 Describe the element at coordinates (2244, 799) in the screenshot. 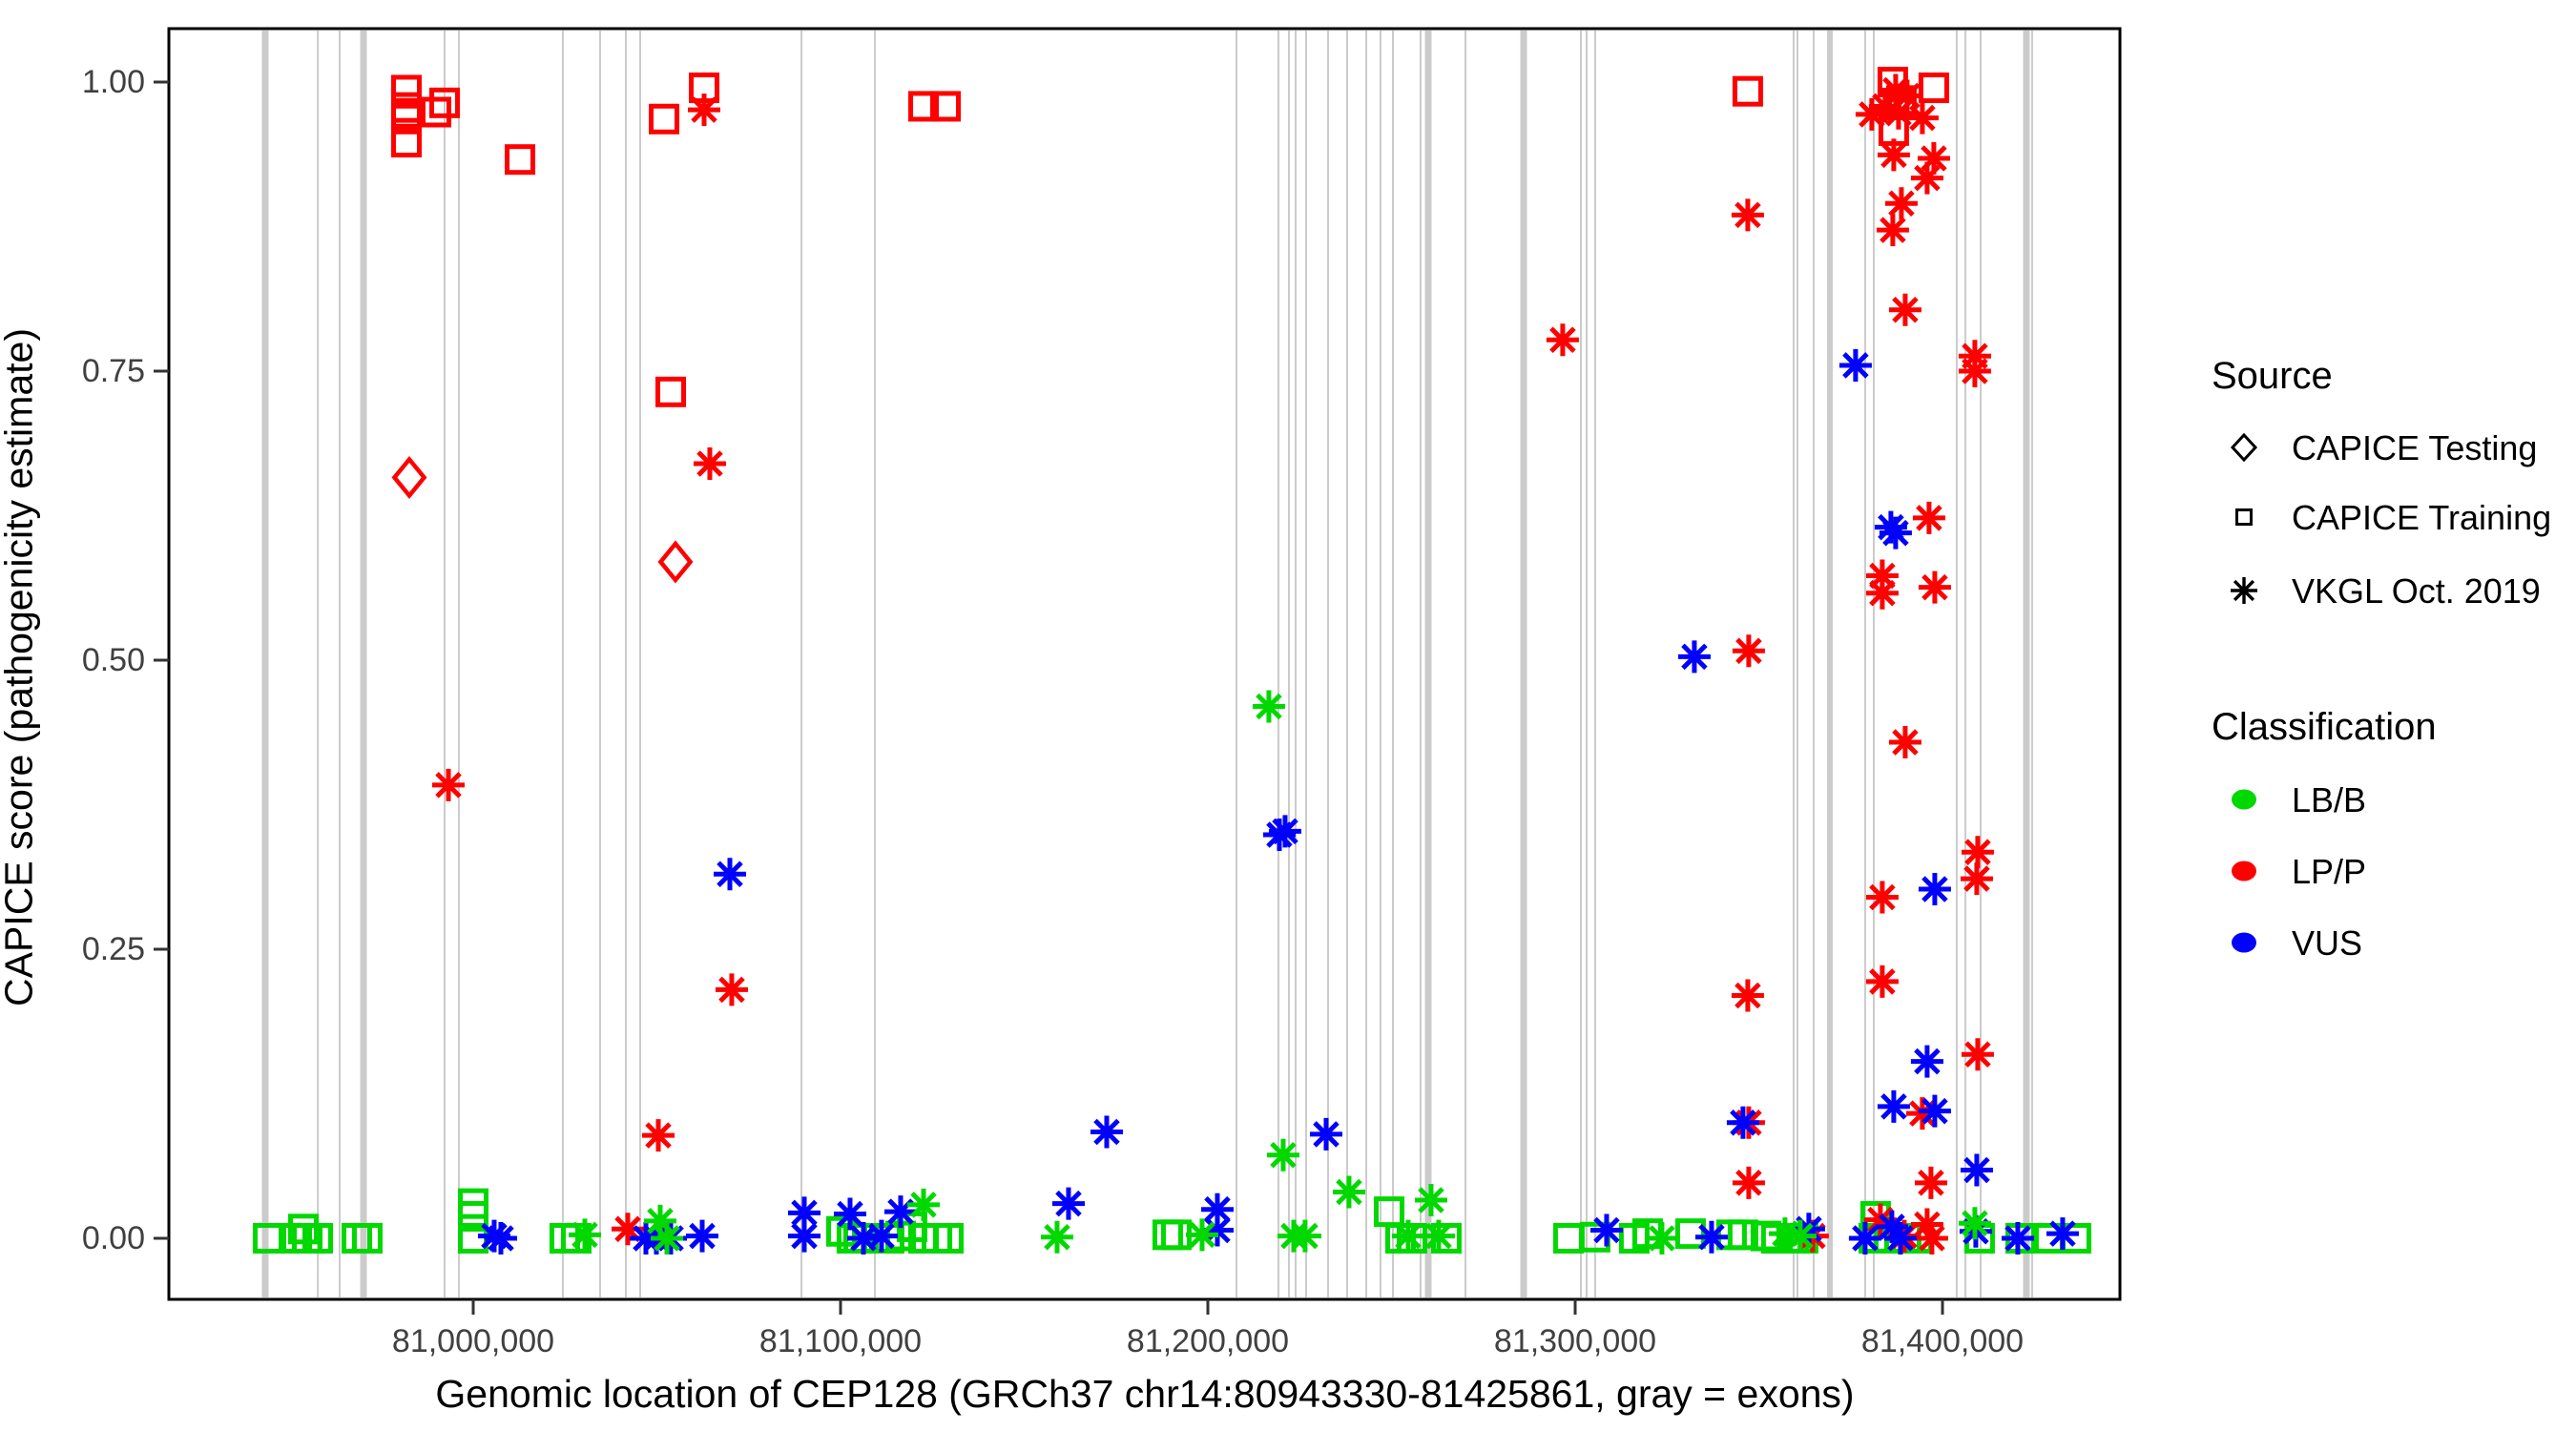

I see `green-dot-icon` at that location.